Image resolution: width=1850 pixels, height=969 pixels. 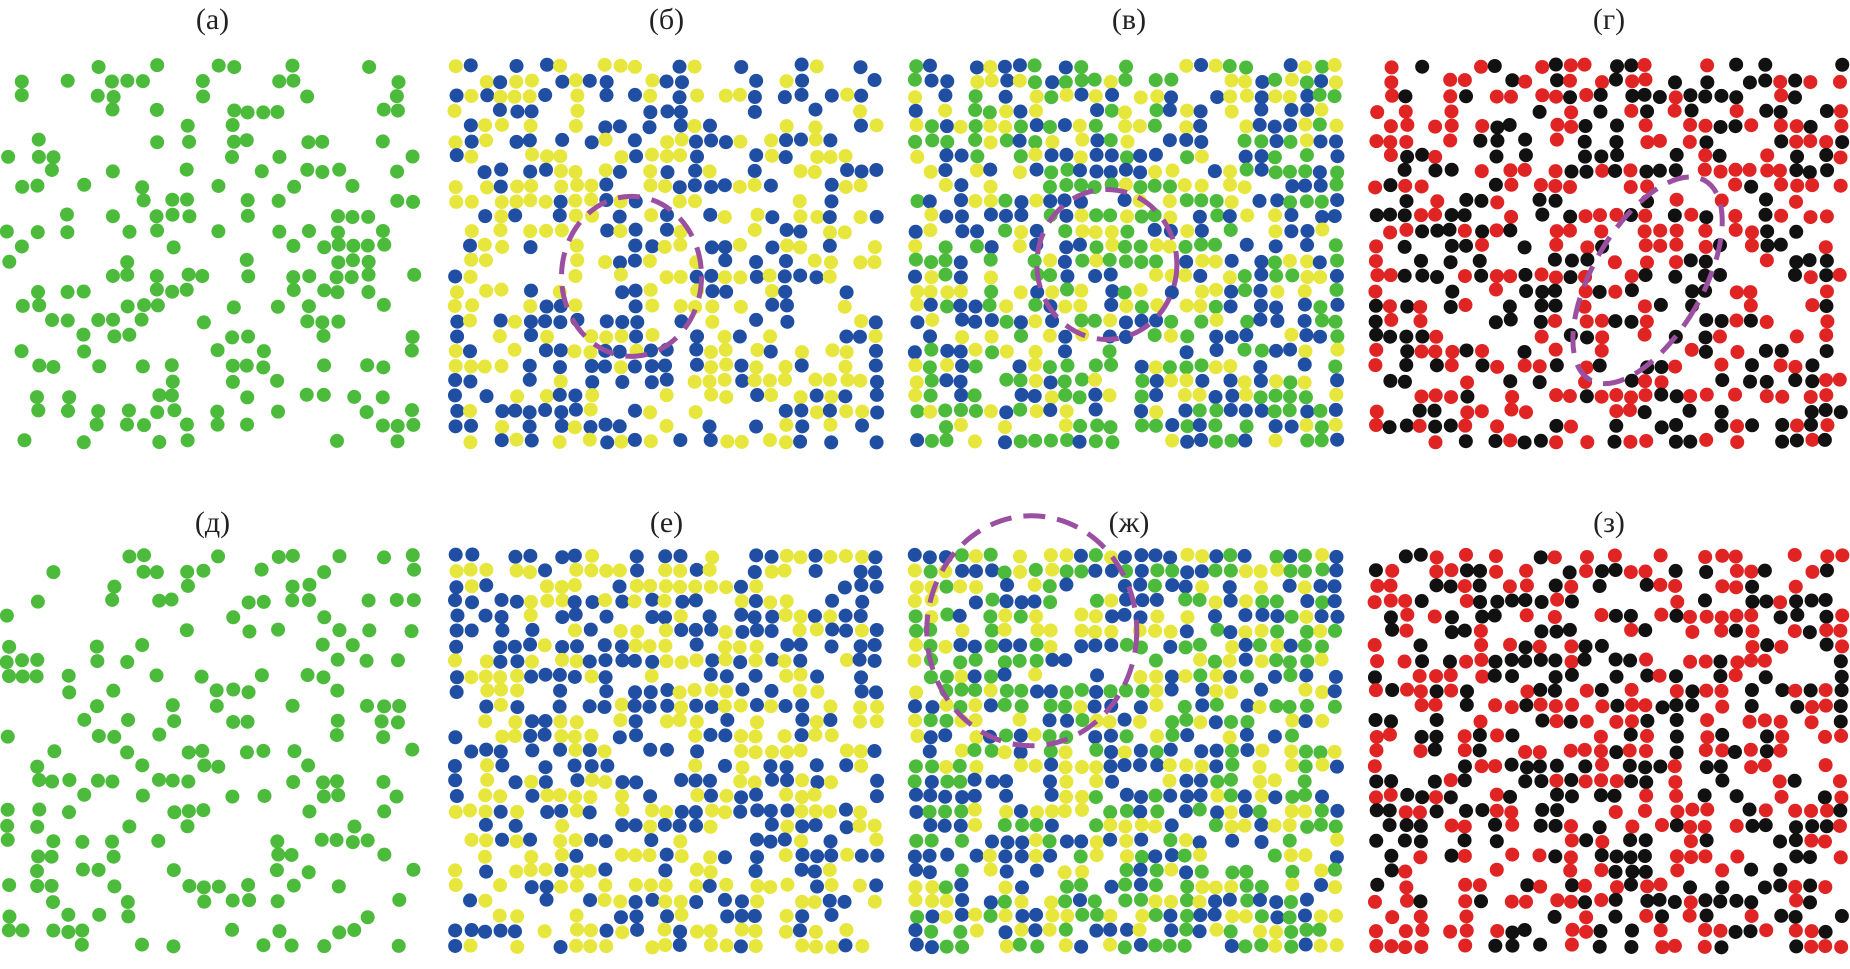 I want to click on panel: (ж), so click(x=1126, y=730).